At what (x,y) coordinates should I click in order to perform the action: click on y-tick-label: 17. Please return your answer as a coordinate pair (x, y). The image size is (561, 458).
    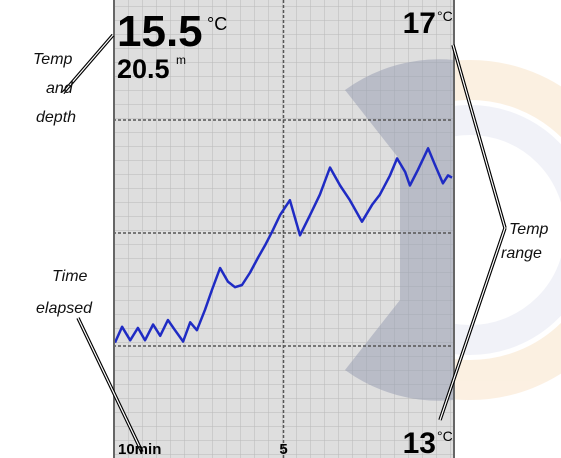
    Looking at the image, I should click on (419, 23).